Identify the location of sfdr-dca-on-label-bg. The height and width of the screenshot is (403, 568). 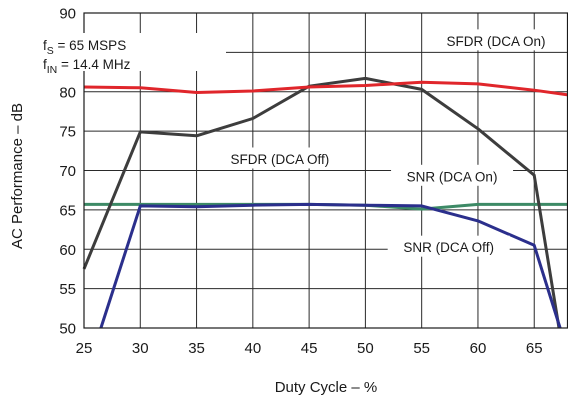
(495, 40).